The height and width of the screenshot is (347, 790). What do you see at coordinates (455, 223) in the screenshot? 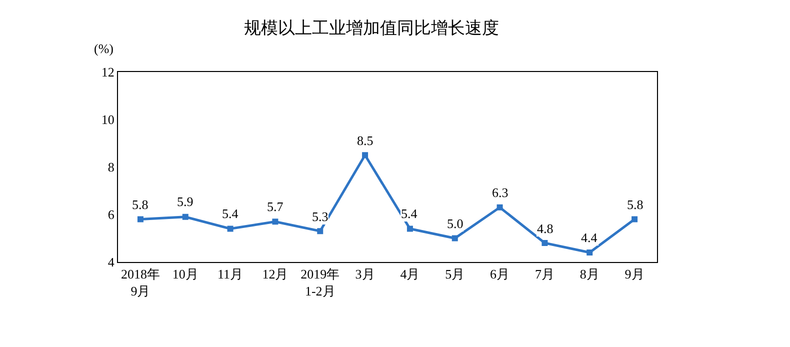
I see `data-label: 5.0` at bounding box center [455, 223].